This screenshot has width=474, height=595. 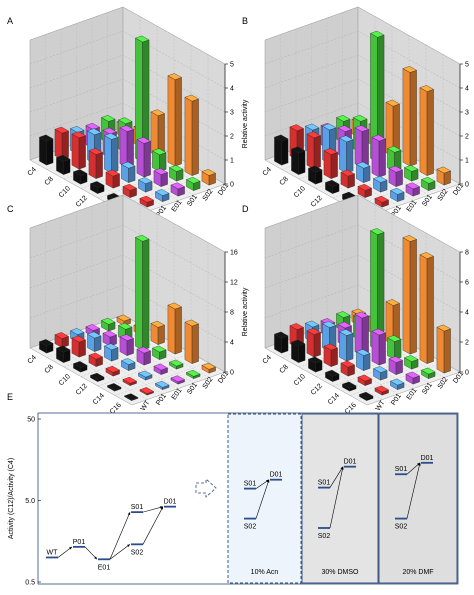 I want to click on z-tick-label: 8, so click(x=232, y=313).